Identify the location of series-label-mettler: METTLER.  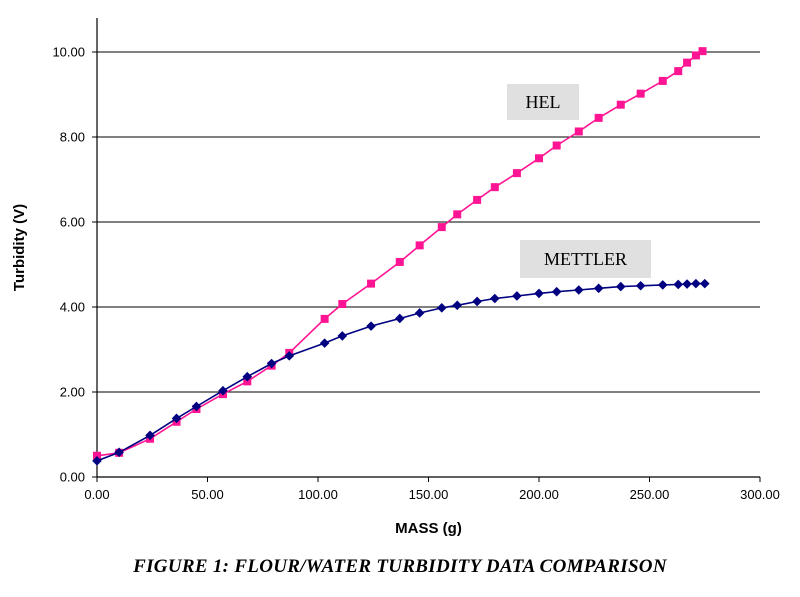
(585, 259).